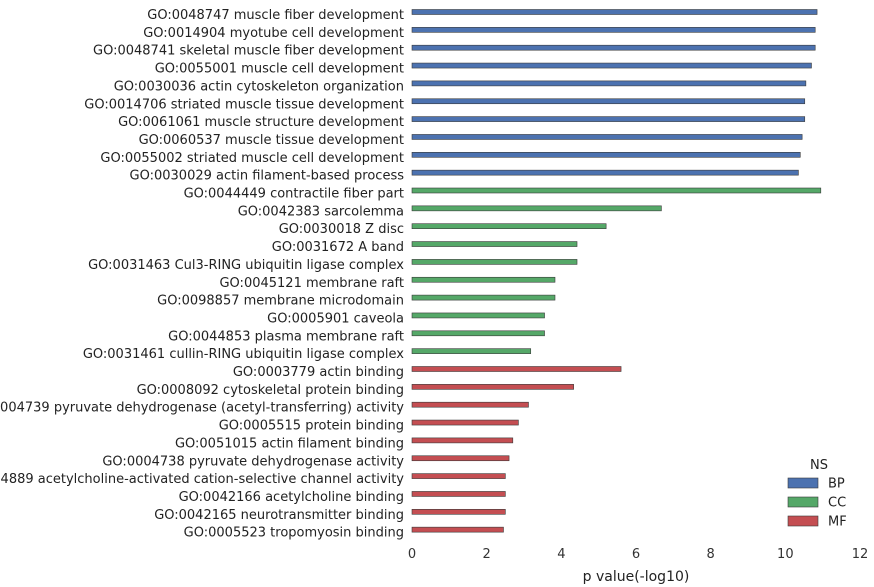 This screenshot has height=587, width=874. Describe the element at coordinates (275, 15) in the screenshot. I see `category-label: GO:0048747 muscle fiber development` at that location.